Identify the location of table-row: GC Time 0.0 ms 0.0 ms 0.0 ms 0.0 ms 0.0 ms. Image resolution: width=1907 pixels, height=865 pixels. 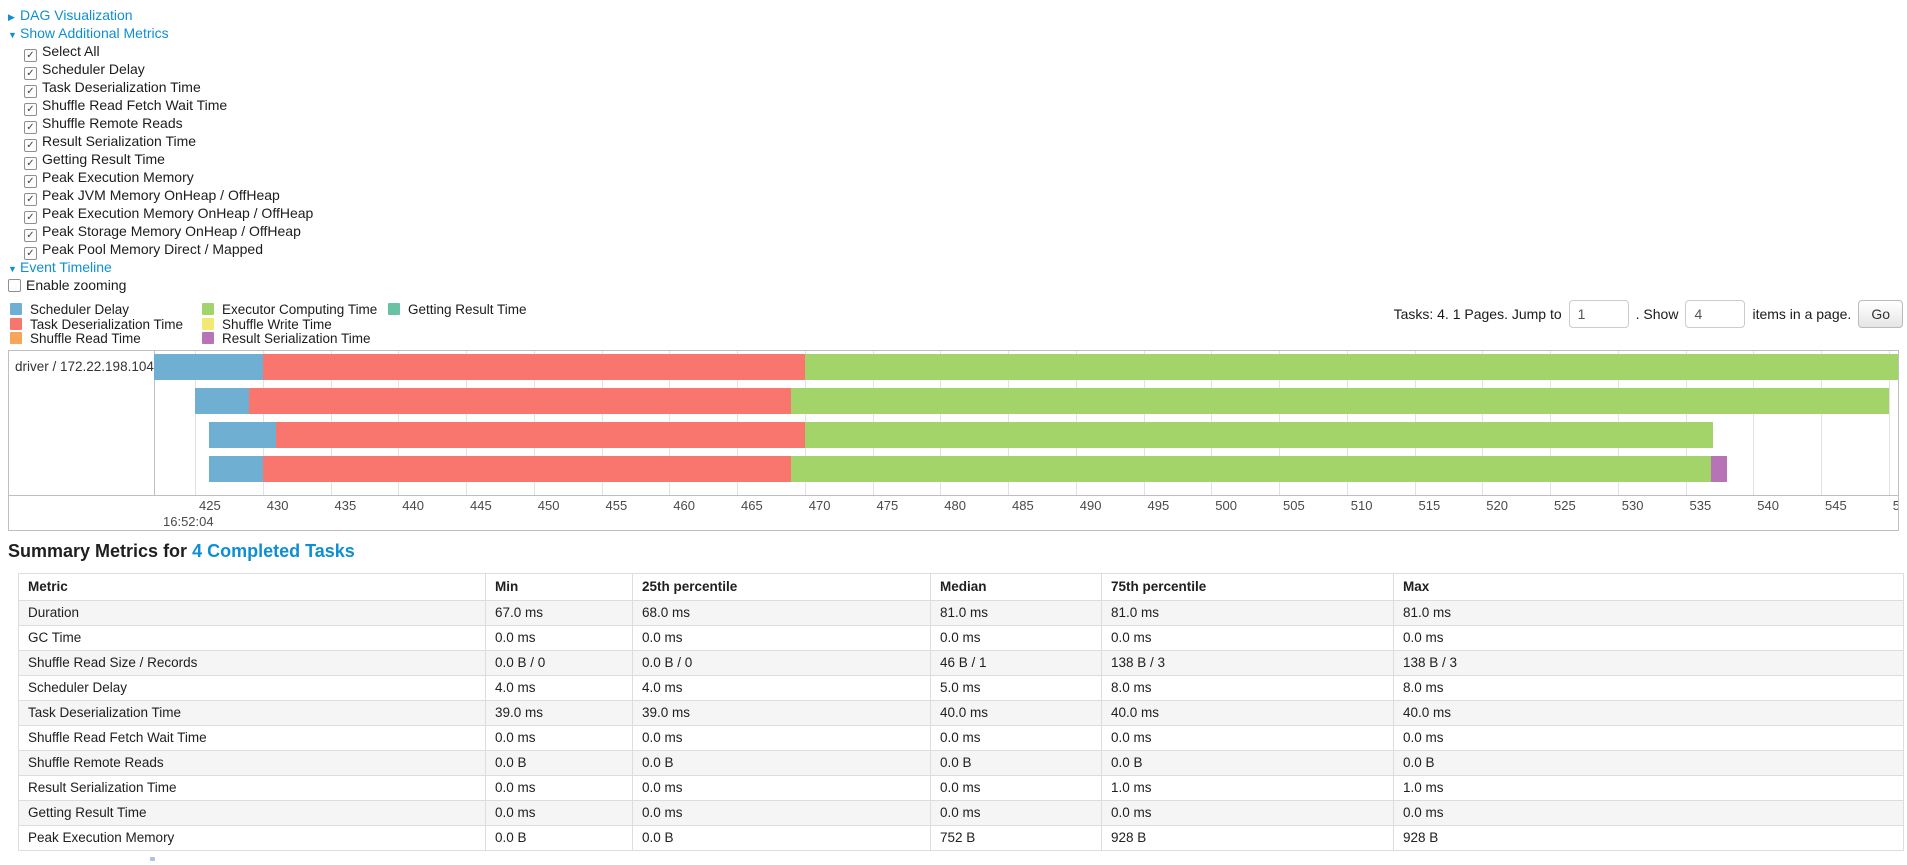
(961, 638).